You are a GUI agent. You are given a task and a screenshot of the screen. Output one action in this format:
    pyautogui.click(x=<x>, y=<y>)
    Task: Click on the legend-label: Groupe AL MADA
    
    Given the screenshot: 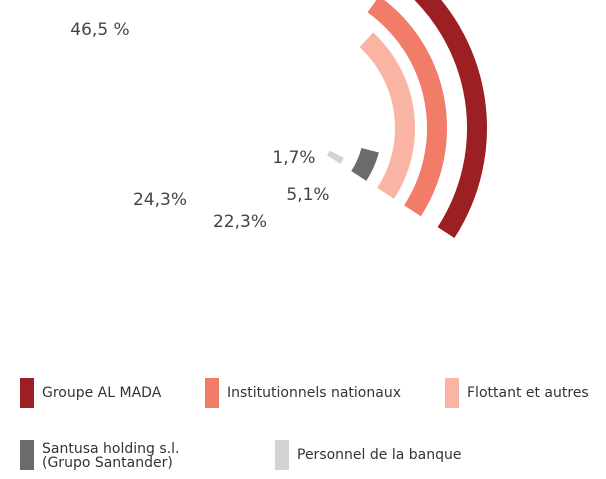 What is the action you would take?
    pyautogui.click(x=102, y=393)
    